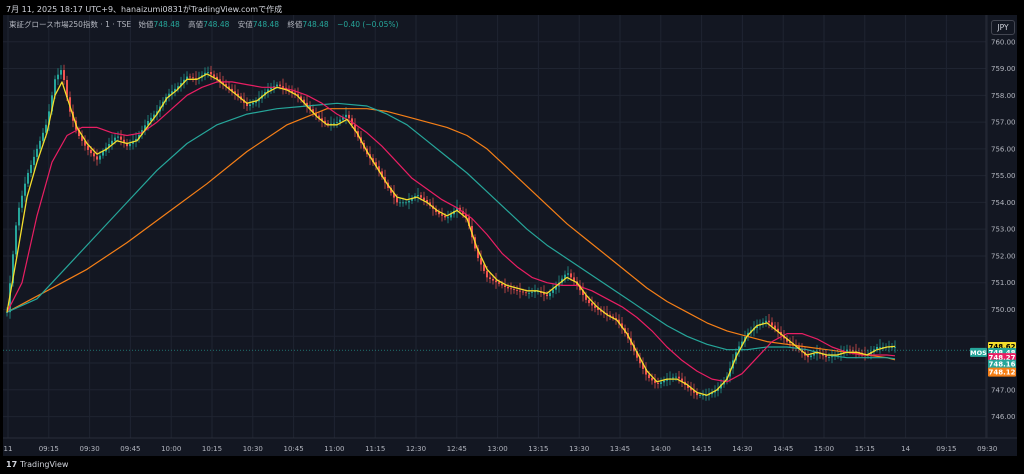 The width and height of the screenshot is (1024, 474). Describe the element at coordinates (37, 464) in the screenshot. I see `tradingview-logo: 17 TradingView` at that location.